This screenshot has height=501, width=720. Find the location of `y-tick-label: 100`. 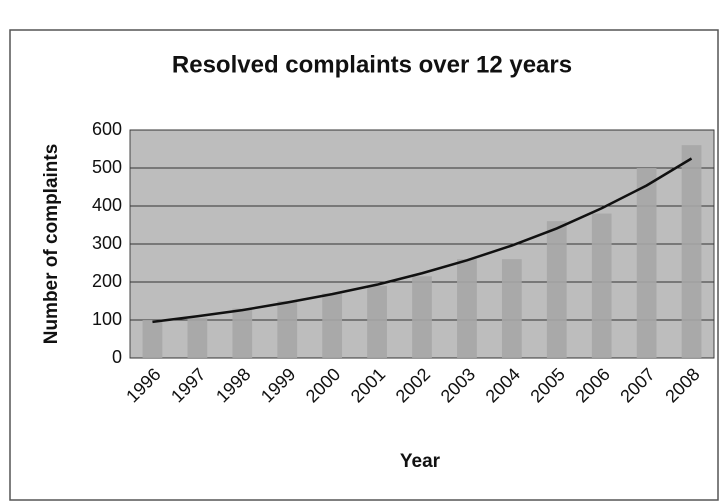

y-tick-label: 100 is located at coordinates (107, 319).